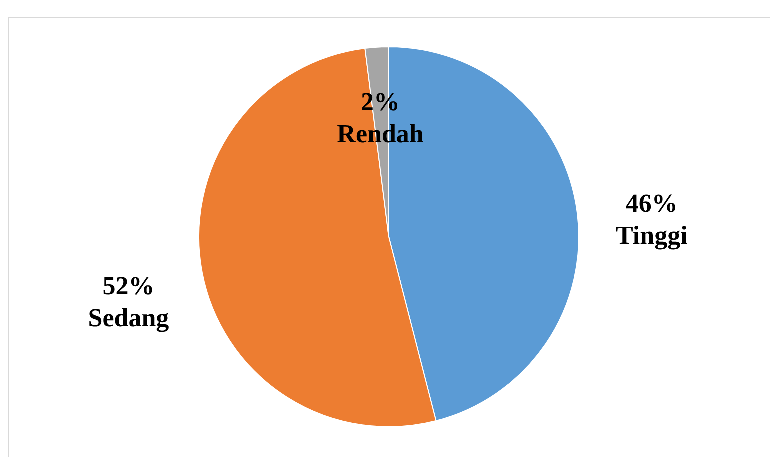 The width and height of the screenshot is (771, 457). What do you see at coordinates (652, 235) in the screenshot?
I see `slice-label: Tinggi` at bounding box center [652, 235].